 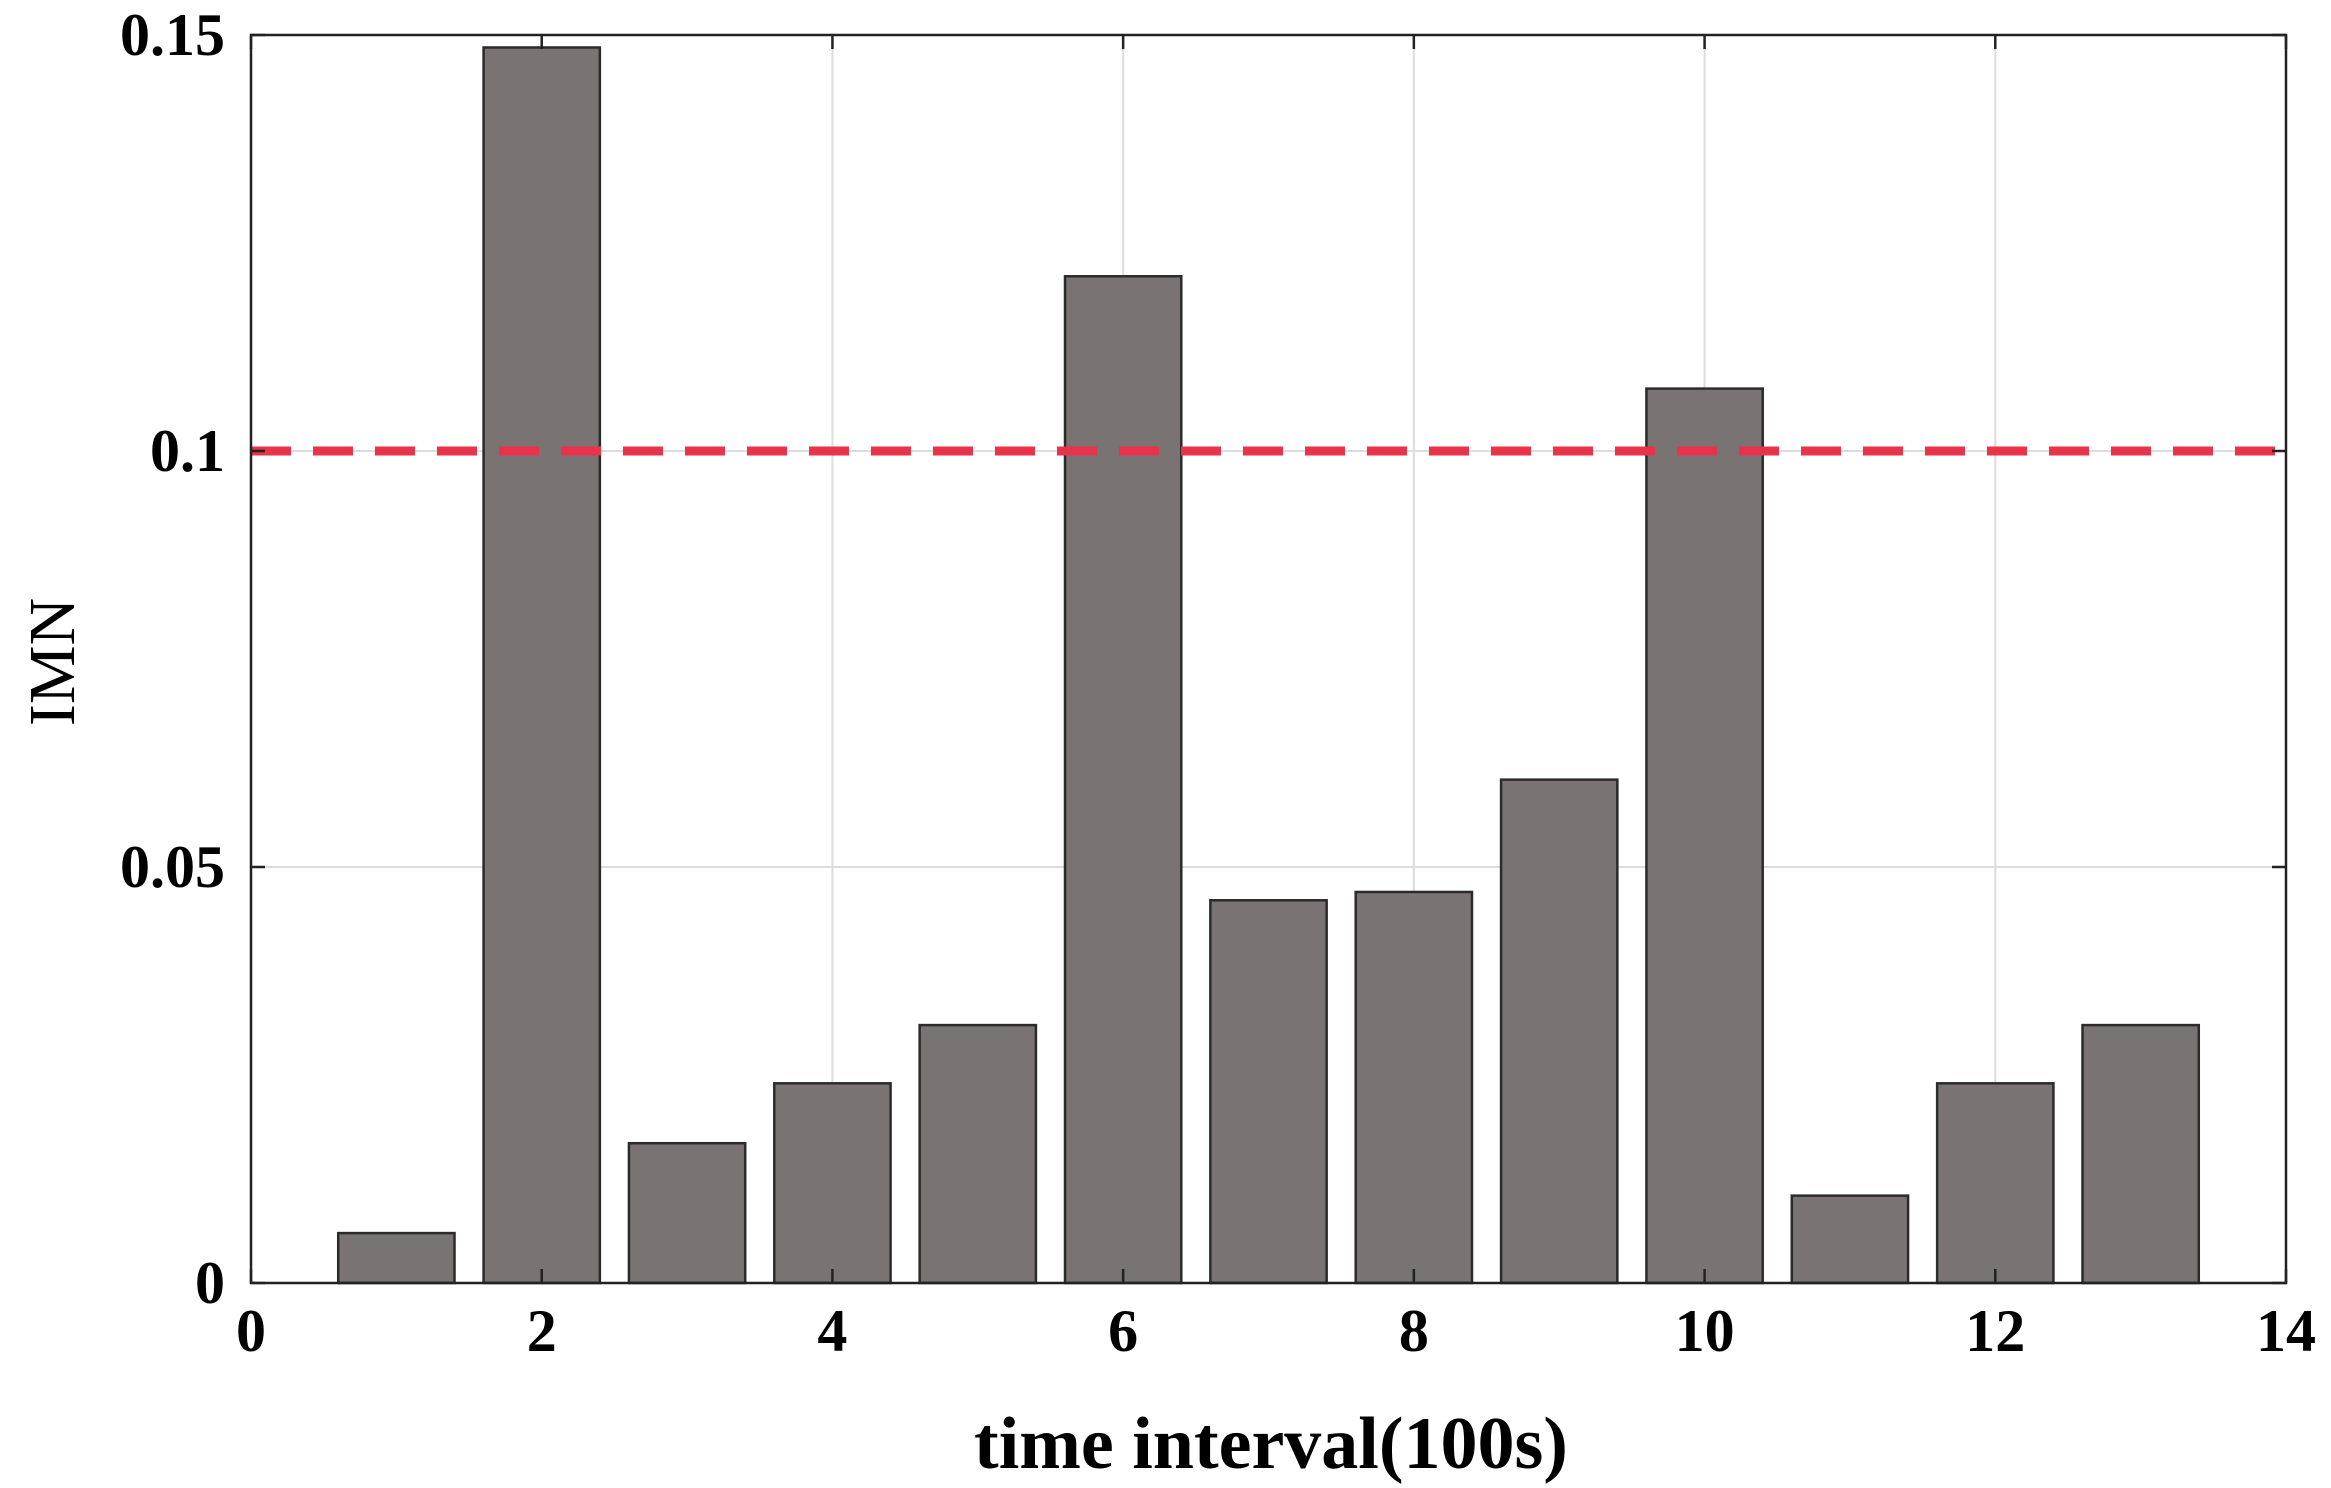 I want to click on y-tick-label: 0, so click(x=210, y=1283).